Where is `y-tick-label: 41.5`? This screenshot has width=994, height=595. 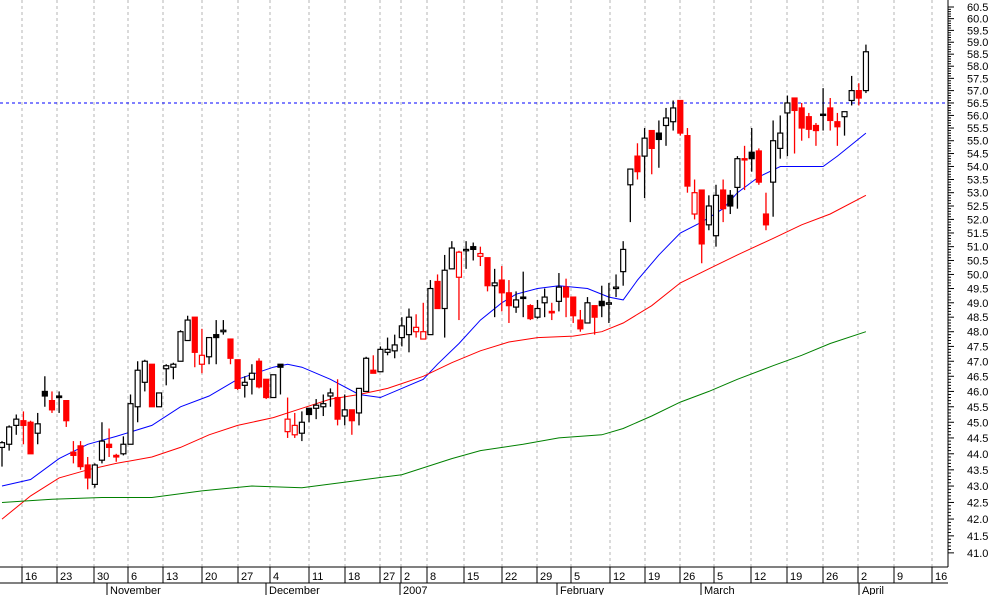 y-tick-label: 41.5 is located at coordinates (977, 537).